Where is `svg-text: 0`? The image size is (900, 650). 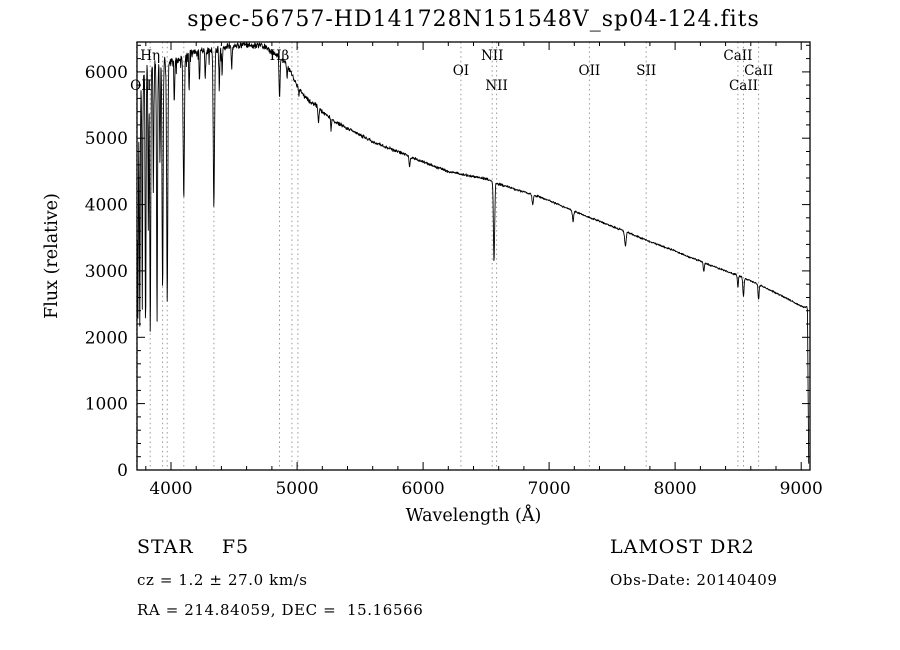
svg-text: 0 is located at coordinates (122, 471).